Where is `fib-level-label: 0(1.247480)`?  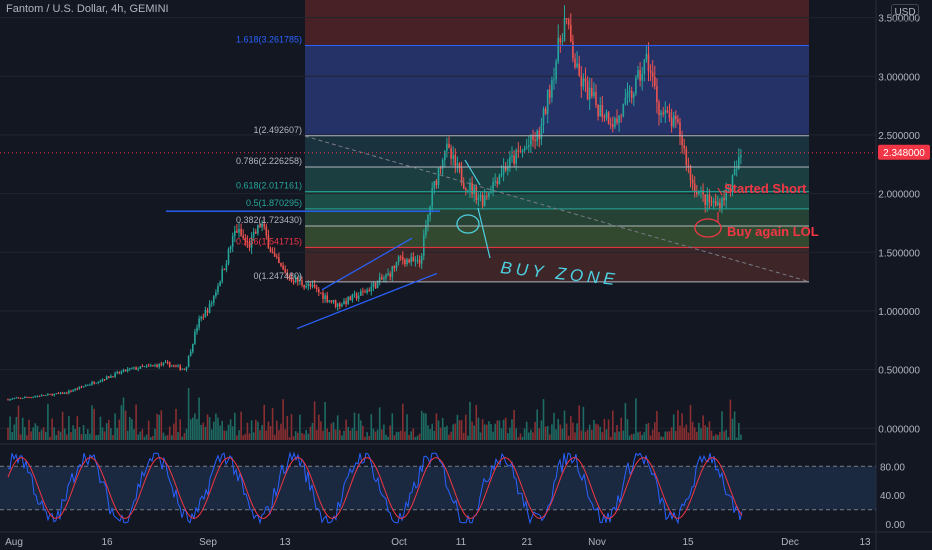
fib-level-label: 0(1.247480) is located at coordinates (277, 276).